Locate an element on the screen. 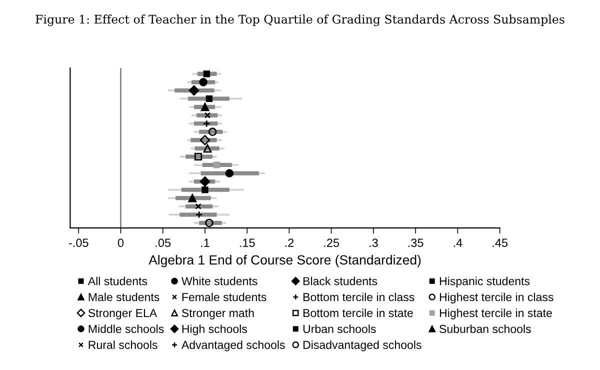 Image resolution: width=600 pixels, height=370 pixels. legend-label: Hispanic students is located at coordinates (485, 282).